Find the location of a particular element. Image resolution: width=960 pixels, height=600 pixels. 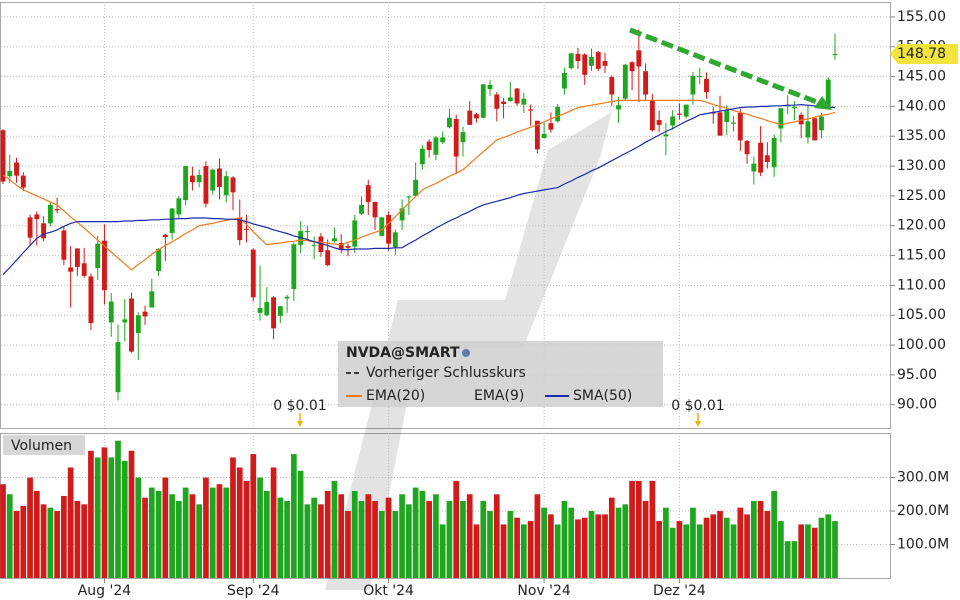

volume-label-box is located at coordinates (44, 445).